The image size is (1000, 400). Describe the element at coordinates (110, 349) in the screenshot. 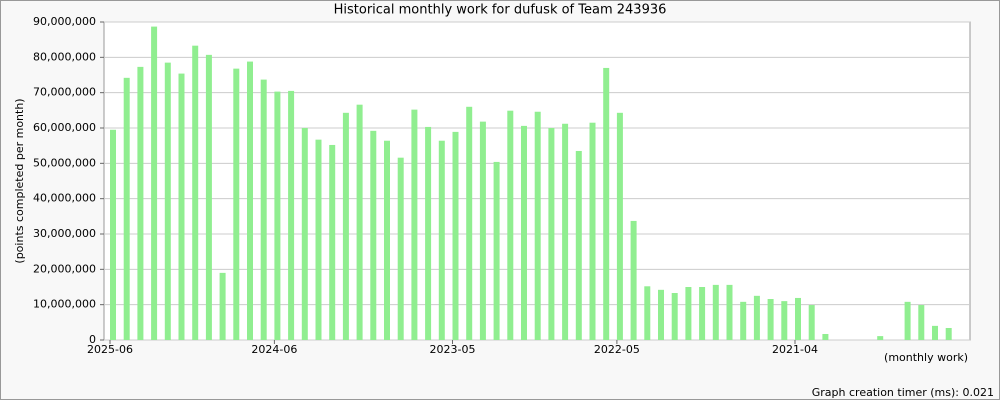

I see `x-tick-label: 2025-06` at that location.